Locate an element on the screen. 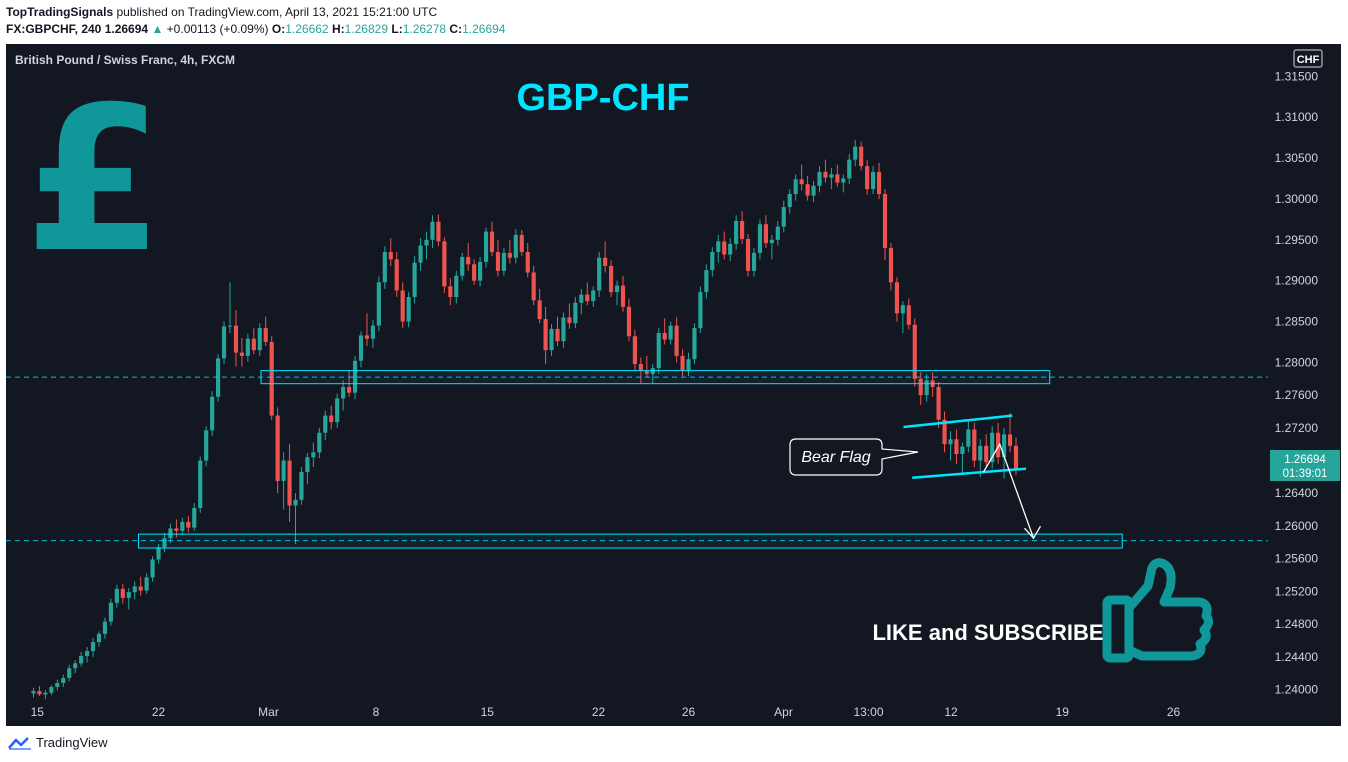 This screenshot has width=1348, height=762. low-label: L: is located at coordinates (397, 29).